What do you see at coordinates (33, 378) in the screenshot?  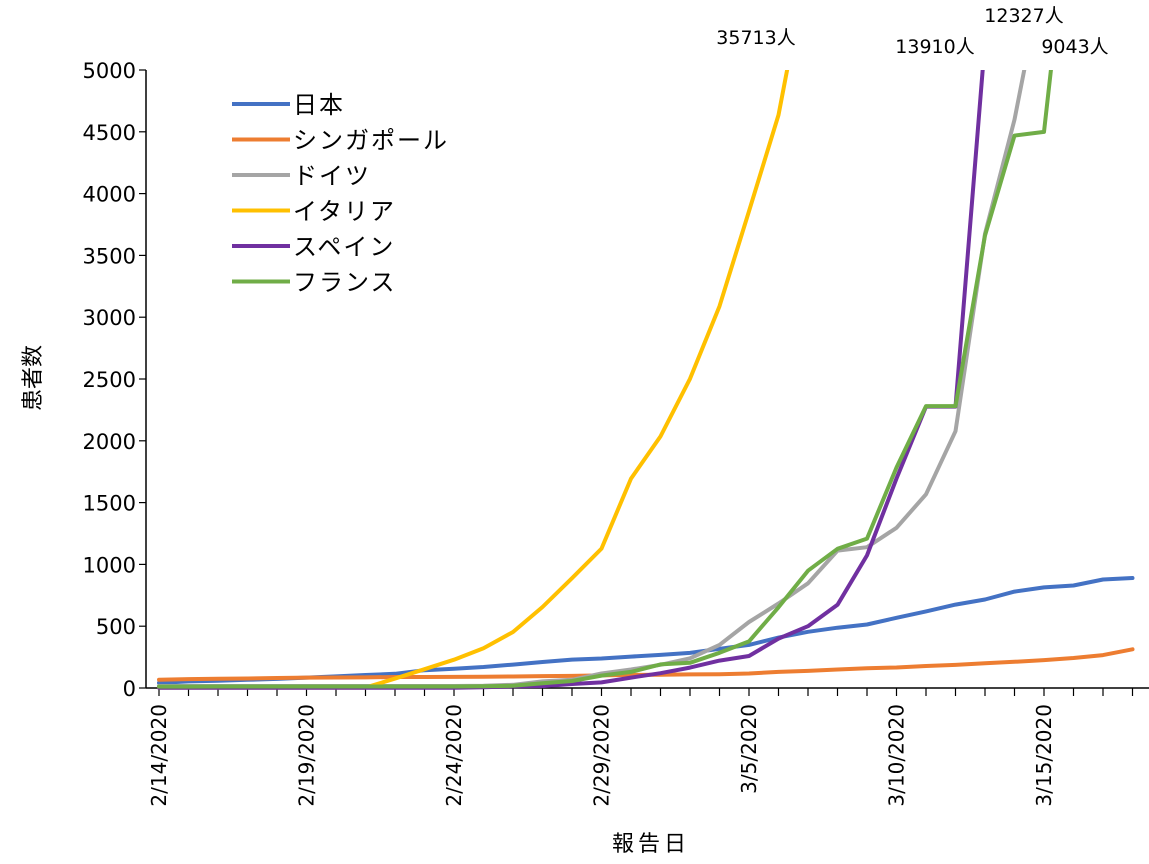 I see `y-axis-title: 患者数` at bounding box center [33, 378].